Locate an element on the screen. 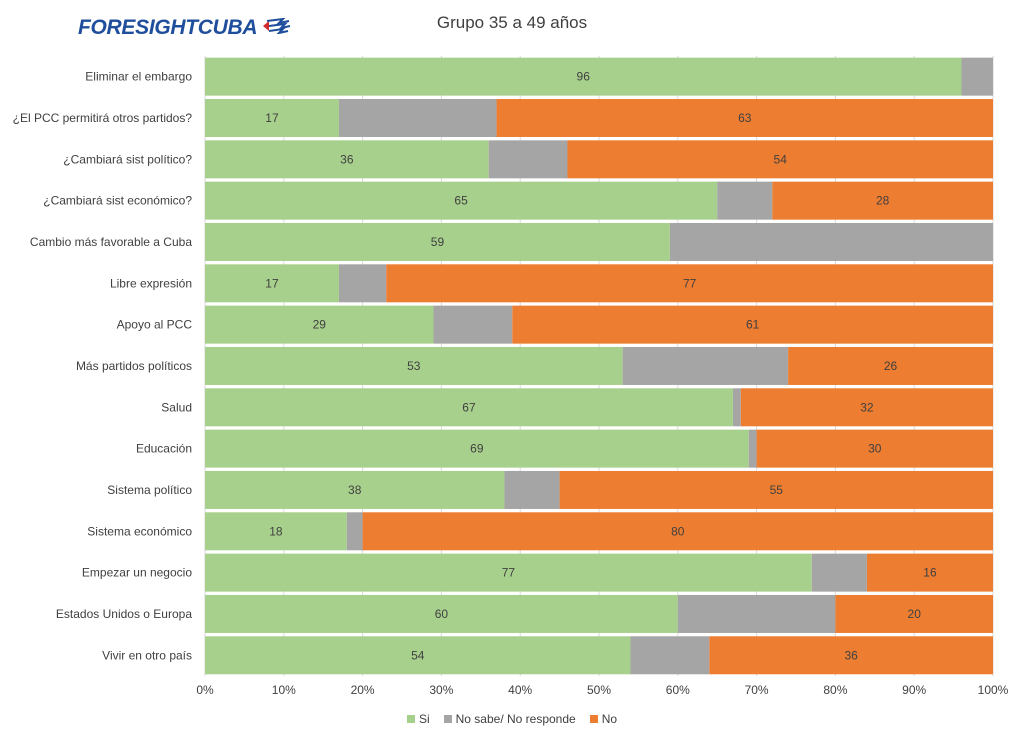  data-label: 38 is located at coordinates (355, 490).